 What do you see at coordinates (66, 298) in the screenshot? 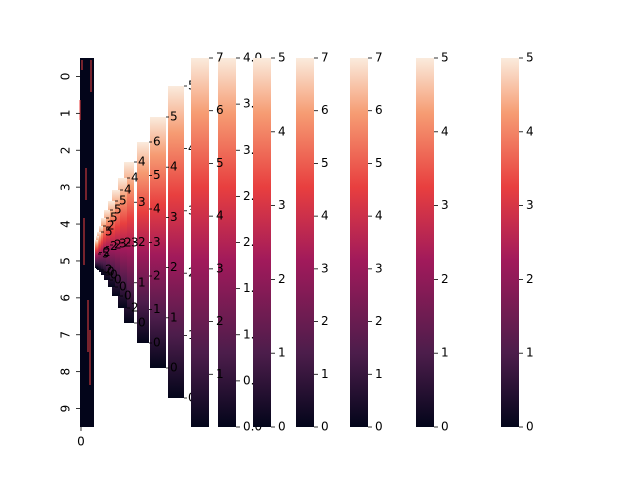
I see `y-tick-label: 6` at bounding box center [66, 298].